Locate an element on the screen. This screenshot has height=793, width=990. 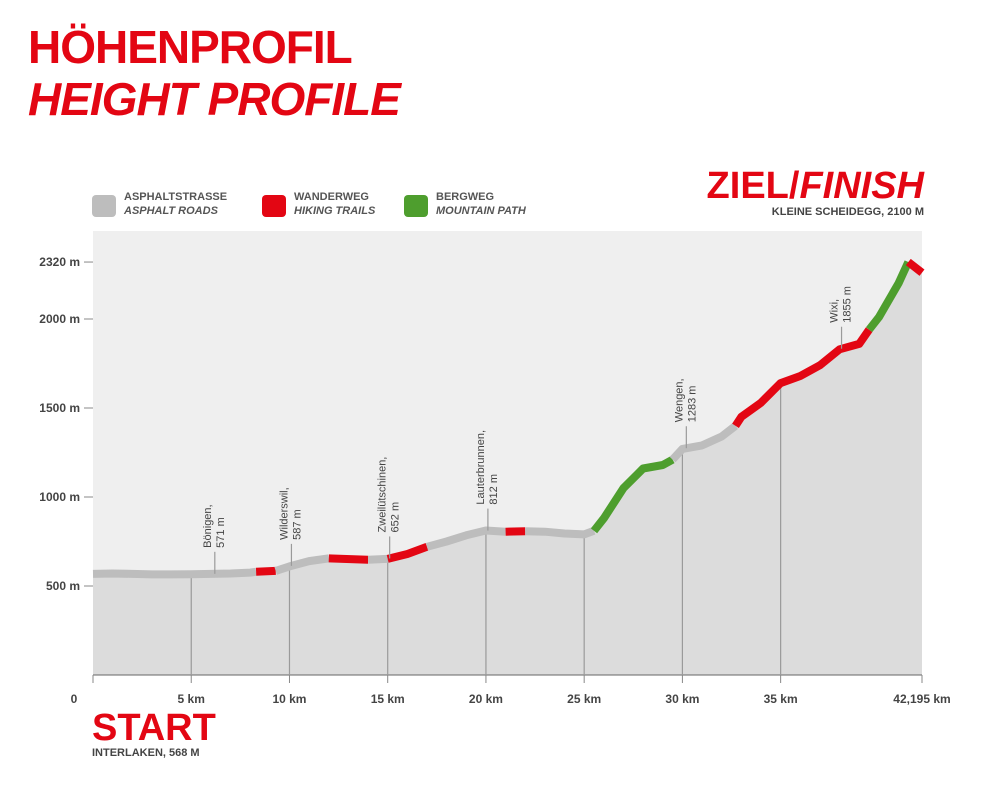
poi-elevation: 1283 m is located at coordinates (692, 404).